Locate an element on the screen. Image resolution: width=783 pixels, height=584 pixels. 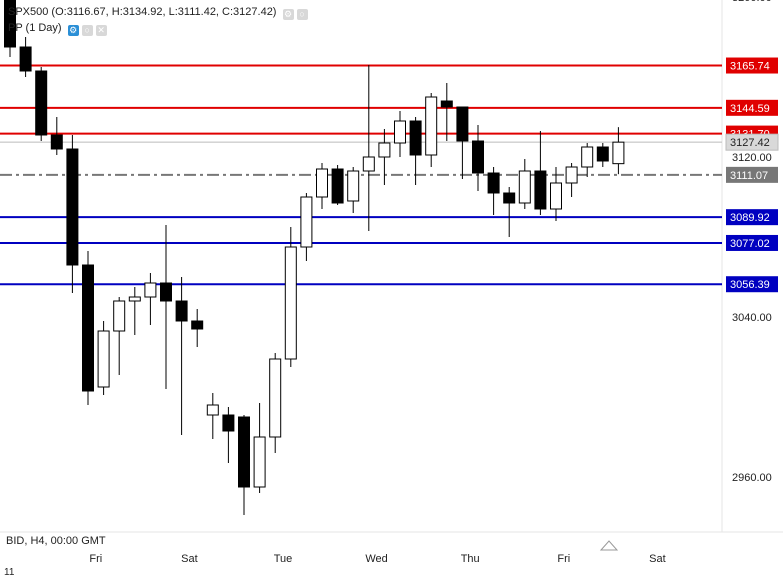
price-tick-label: 3040.00 is located at coordinates (752, 318).